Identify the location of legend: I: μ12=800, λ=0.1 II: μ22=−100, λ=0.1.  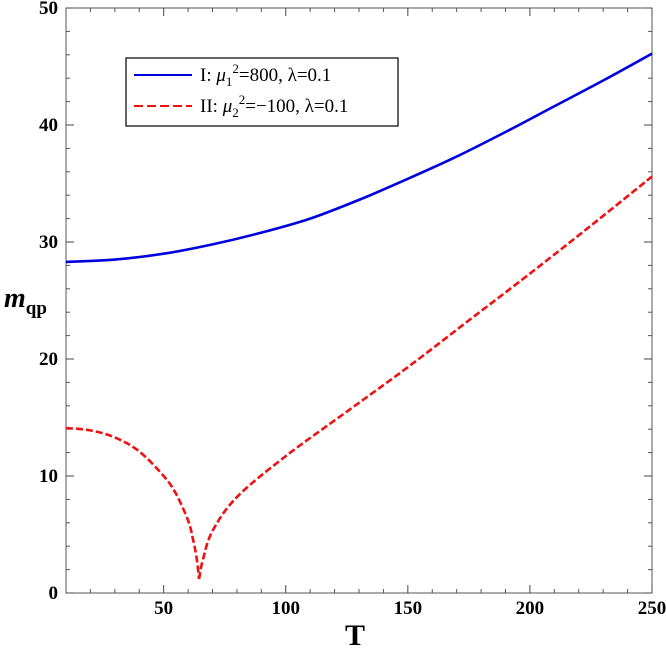
(262, 92).